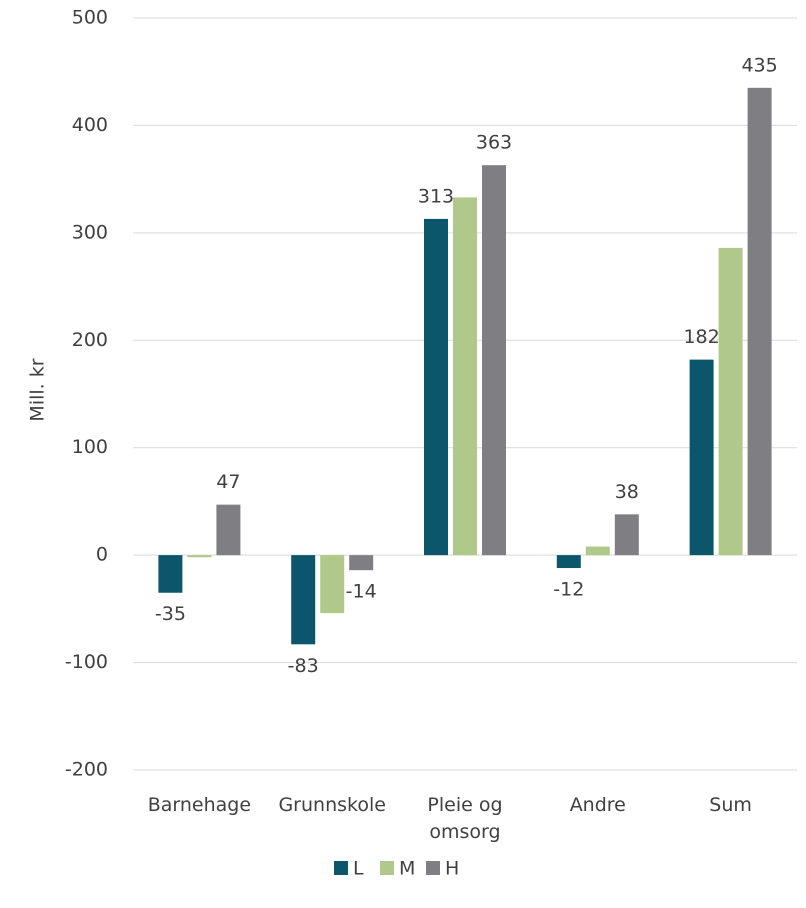  I want to click on data-label: -14, so click(361, 592).